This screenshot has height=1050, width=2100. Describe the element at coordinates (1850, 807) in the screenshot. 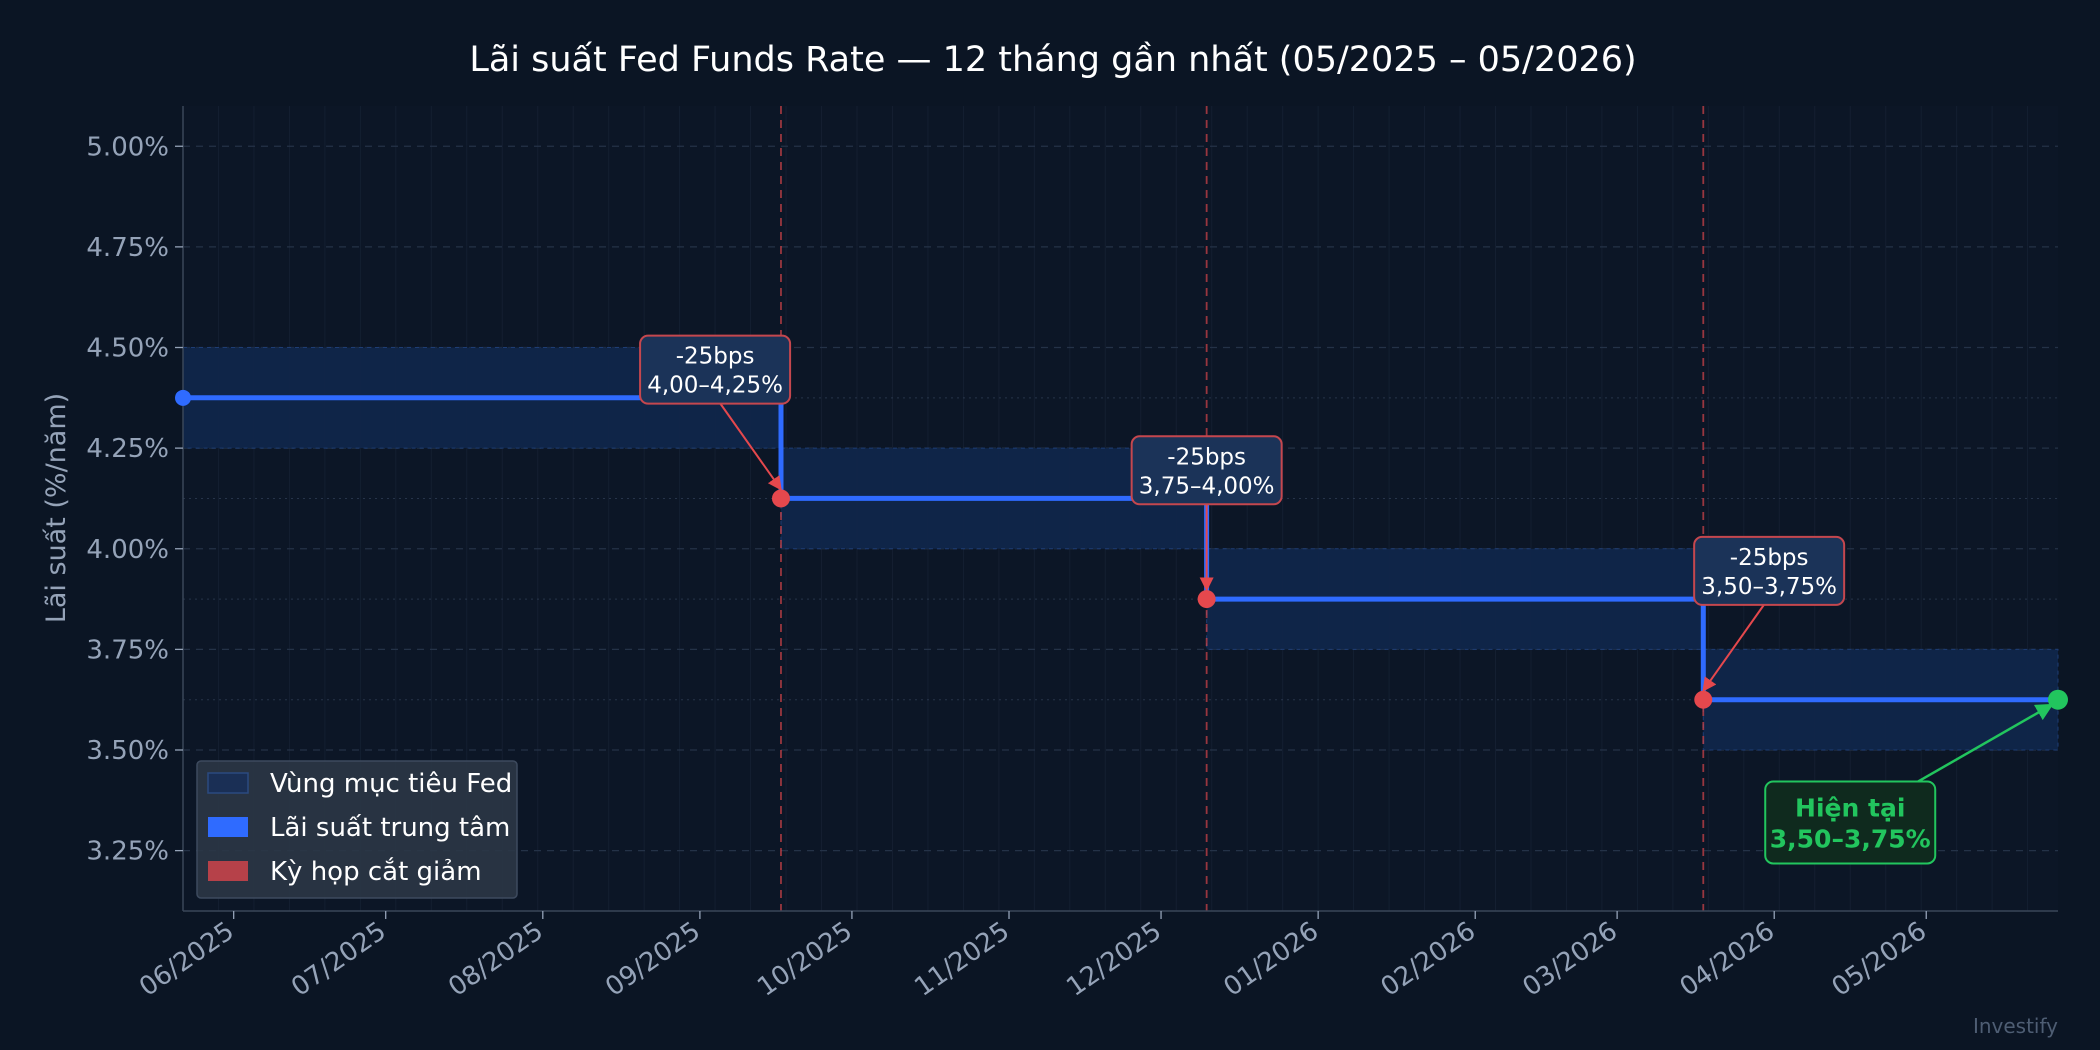

I see `current-label-title: Hiện tại` at that location.